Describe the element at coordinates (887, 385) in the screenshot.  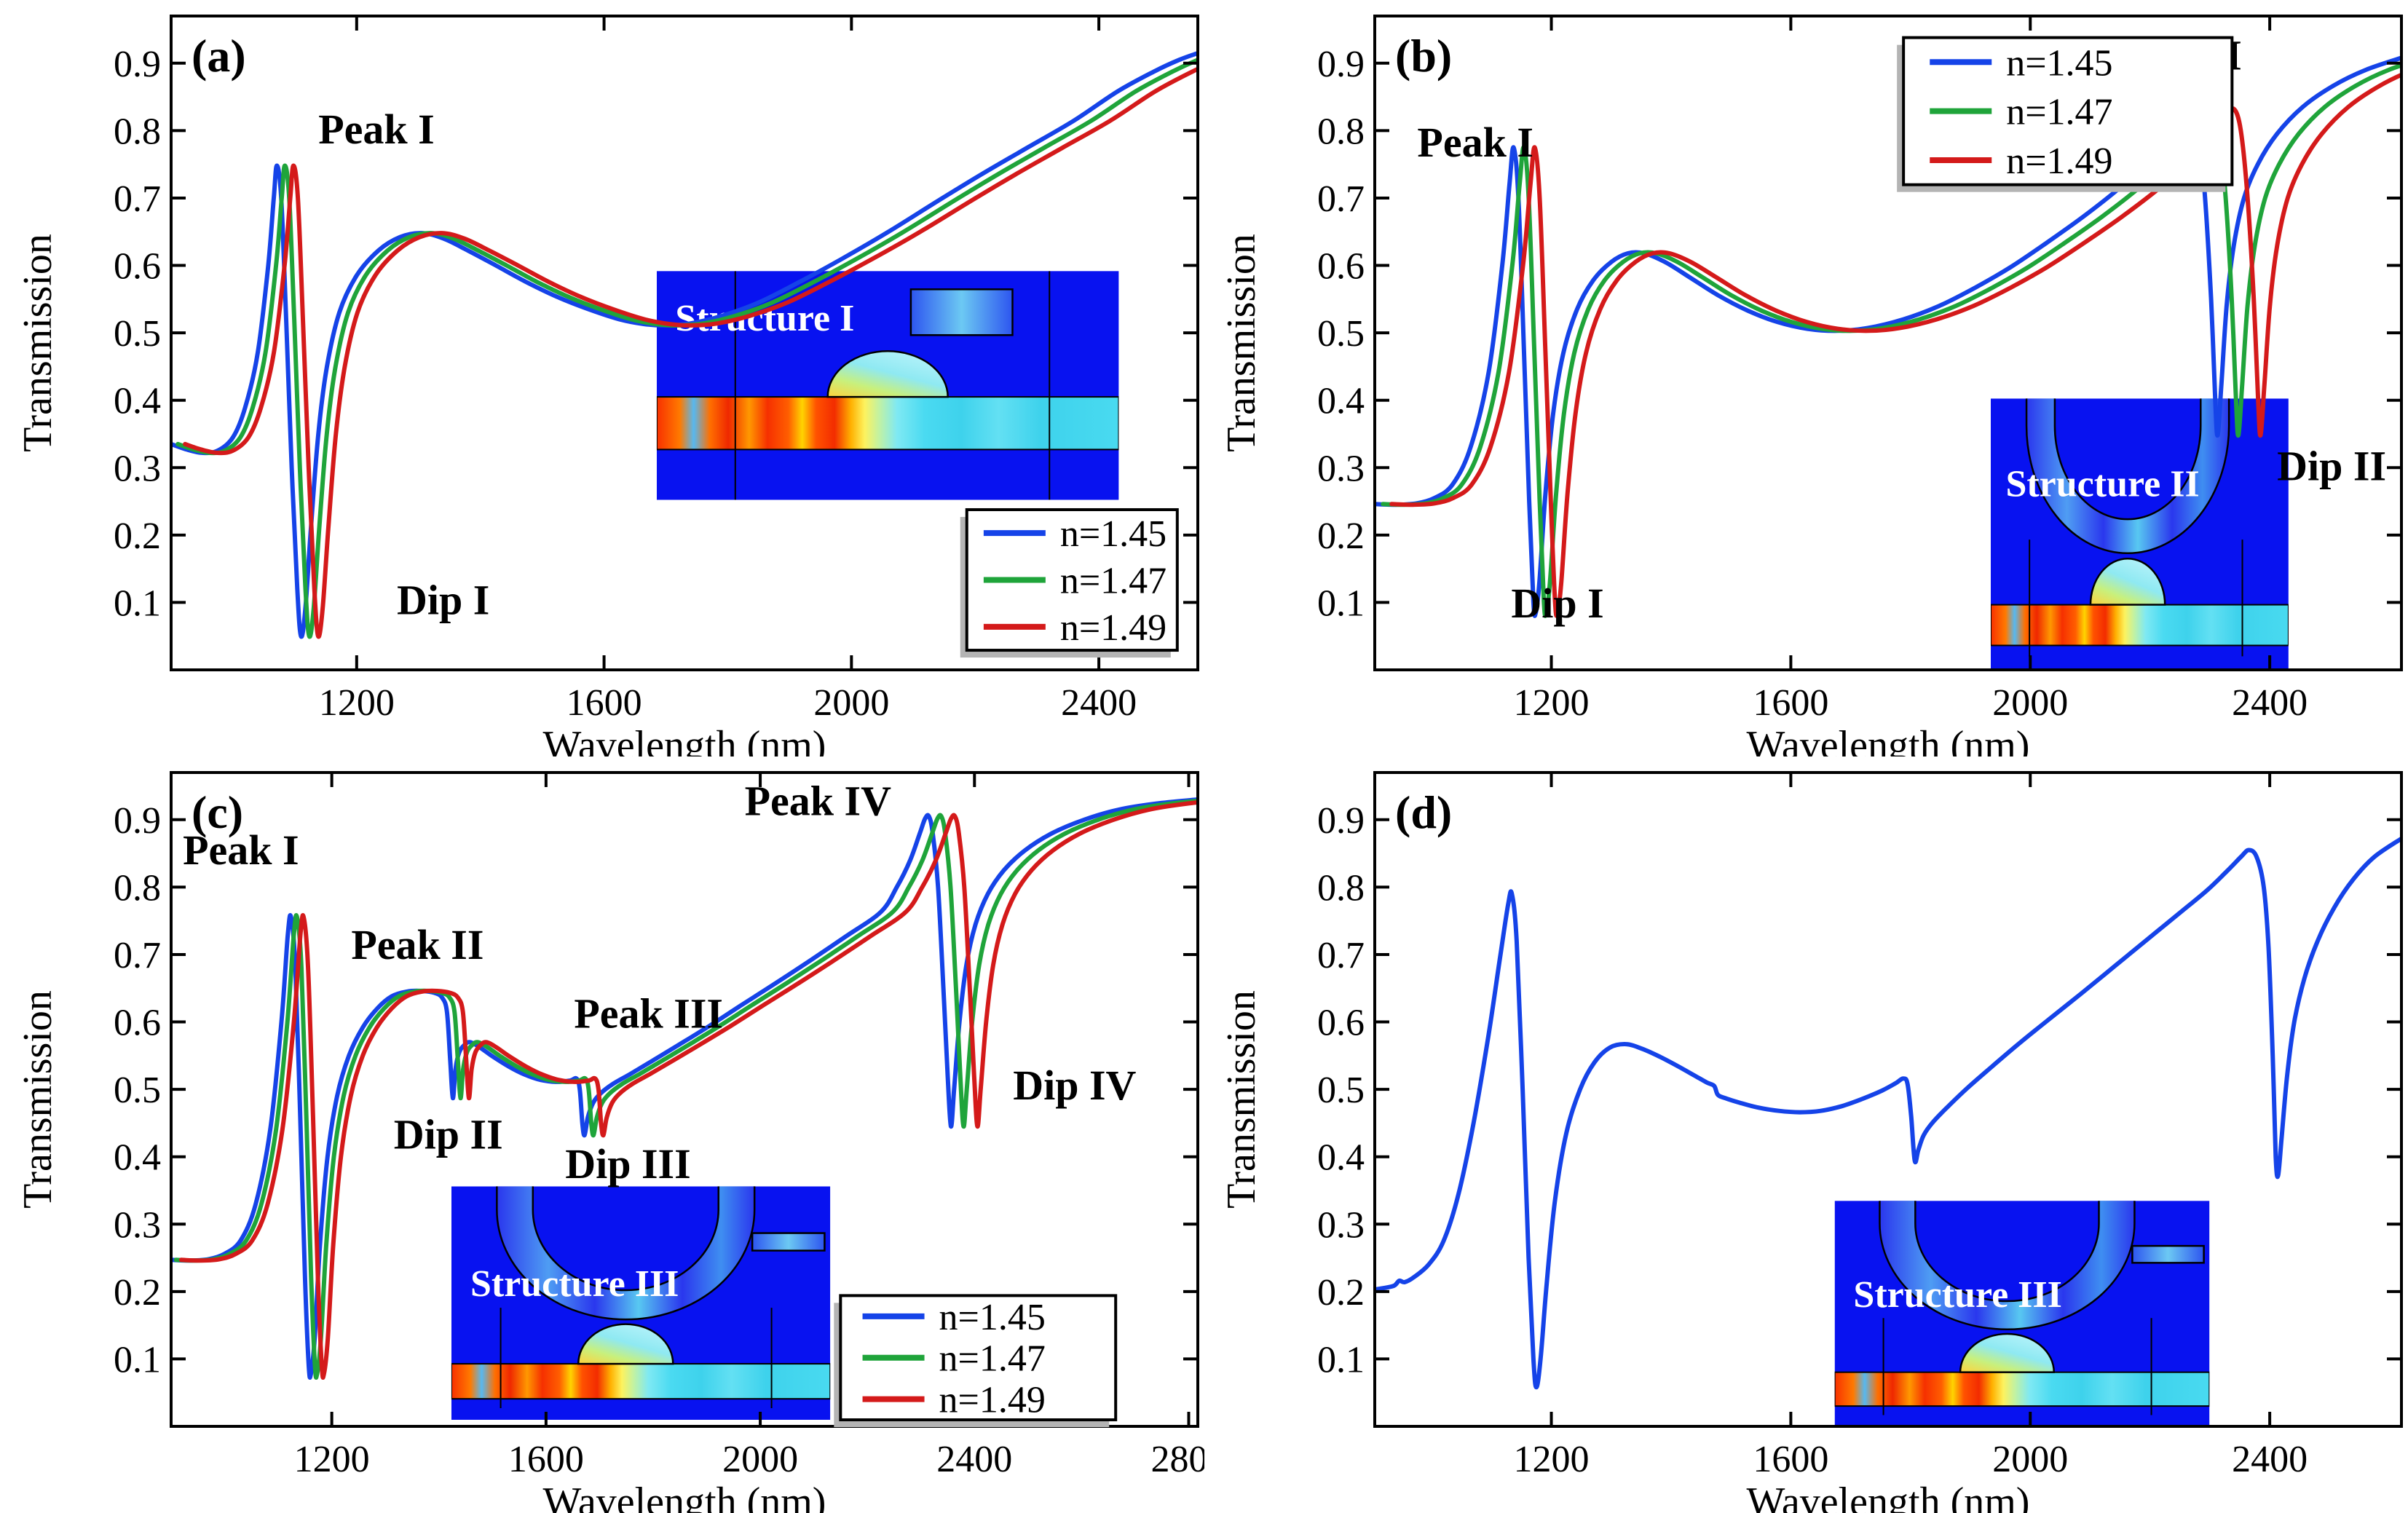
I see `inset-structure-I: Structure I` at that location.